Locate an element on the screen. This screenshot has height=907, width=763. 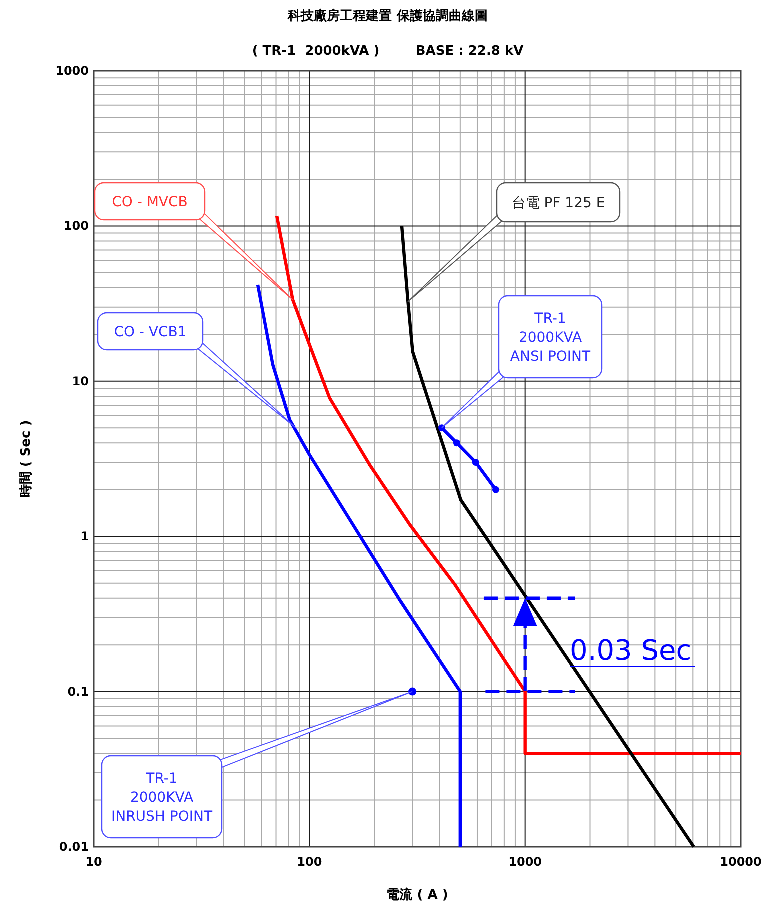
annotation: CO - MVCB is located at coordinates (150, 202).